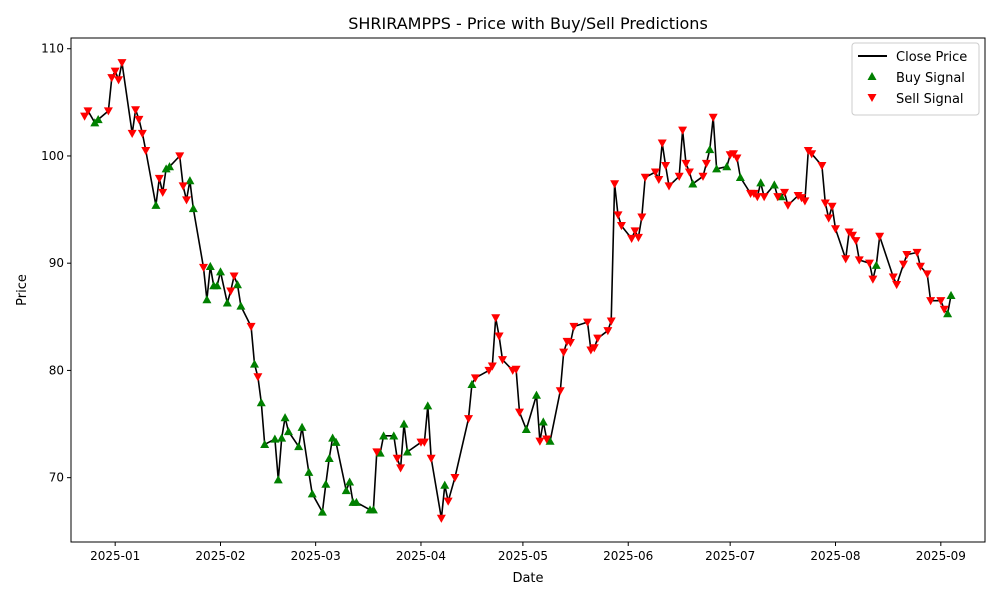 Image resolution: width=1000 pixels, height=604 pixels. Describe the element at coordinates (931, 57) in the screenshot. I see `legend-close-label: Close Price` at that location.